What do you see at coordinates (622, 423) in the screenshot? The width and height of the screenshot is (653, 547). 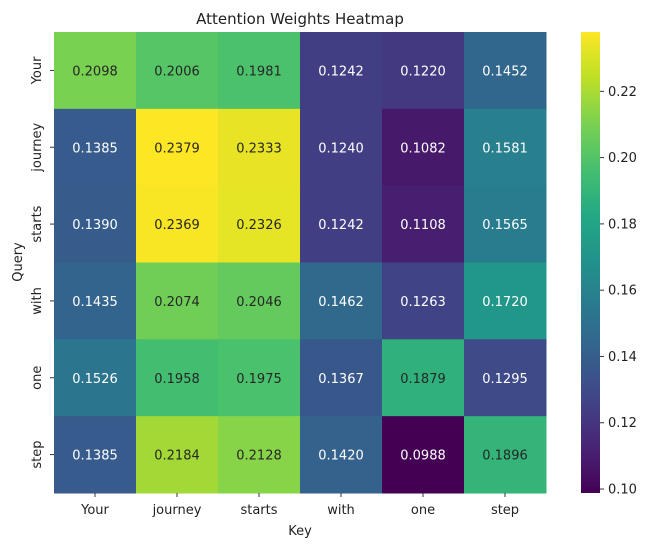 I see `colorbar-tick-label: 0.12` at bounding box center [622, 423].